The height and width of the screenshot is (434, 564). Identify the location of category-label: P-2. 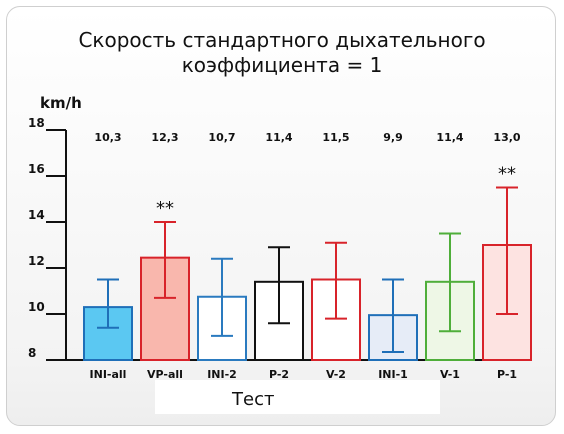
(279, 374).